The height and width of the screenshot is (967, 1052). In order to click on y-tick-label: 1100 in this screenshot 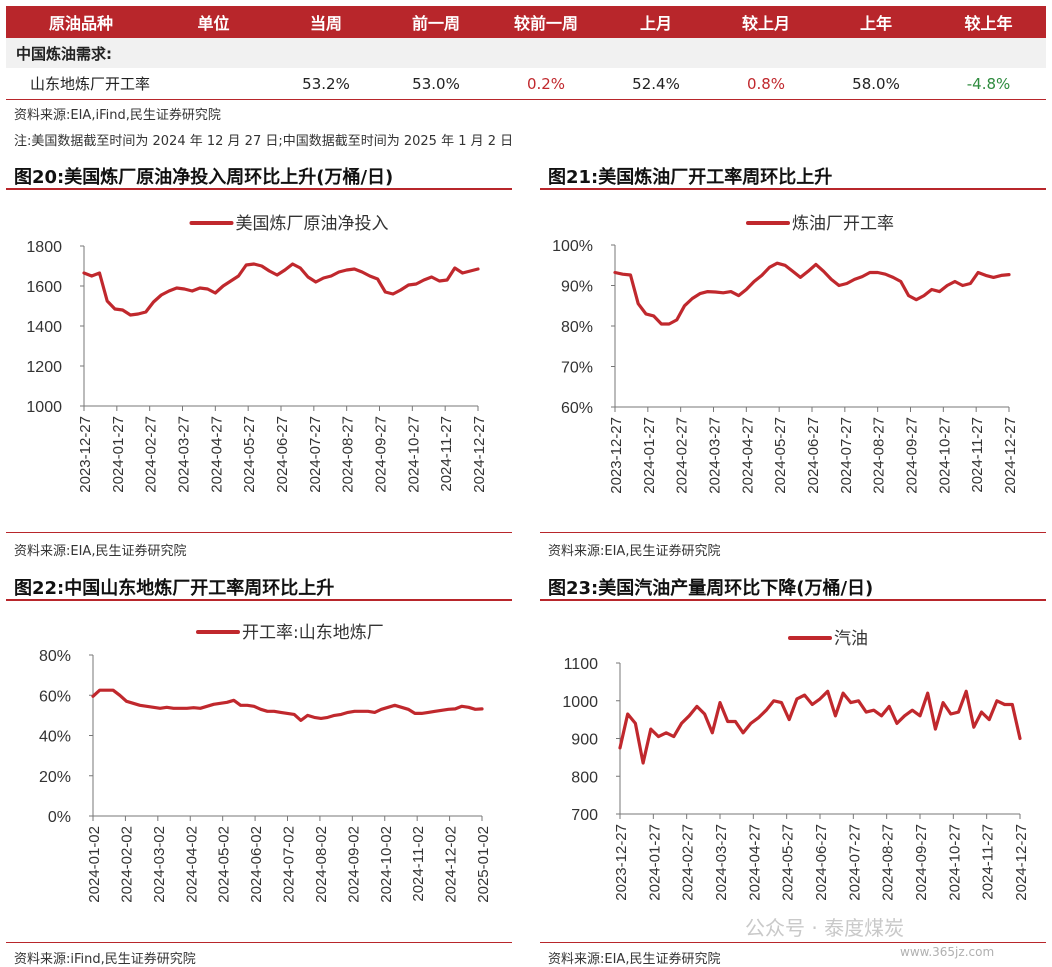, I will do `click(581, 664)`.